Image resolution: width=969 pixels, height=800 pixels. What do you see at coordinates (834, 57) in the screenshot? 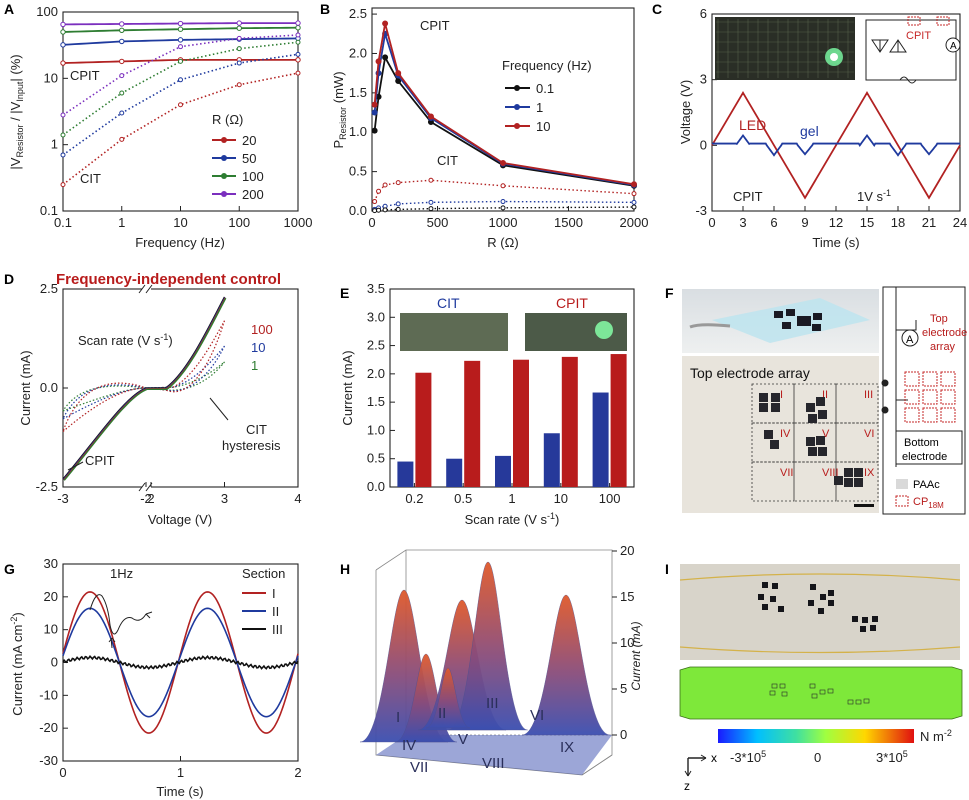
I see `panel-c-led` at bounding box center [834, 57].